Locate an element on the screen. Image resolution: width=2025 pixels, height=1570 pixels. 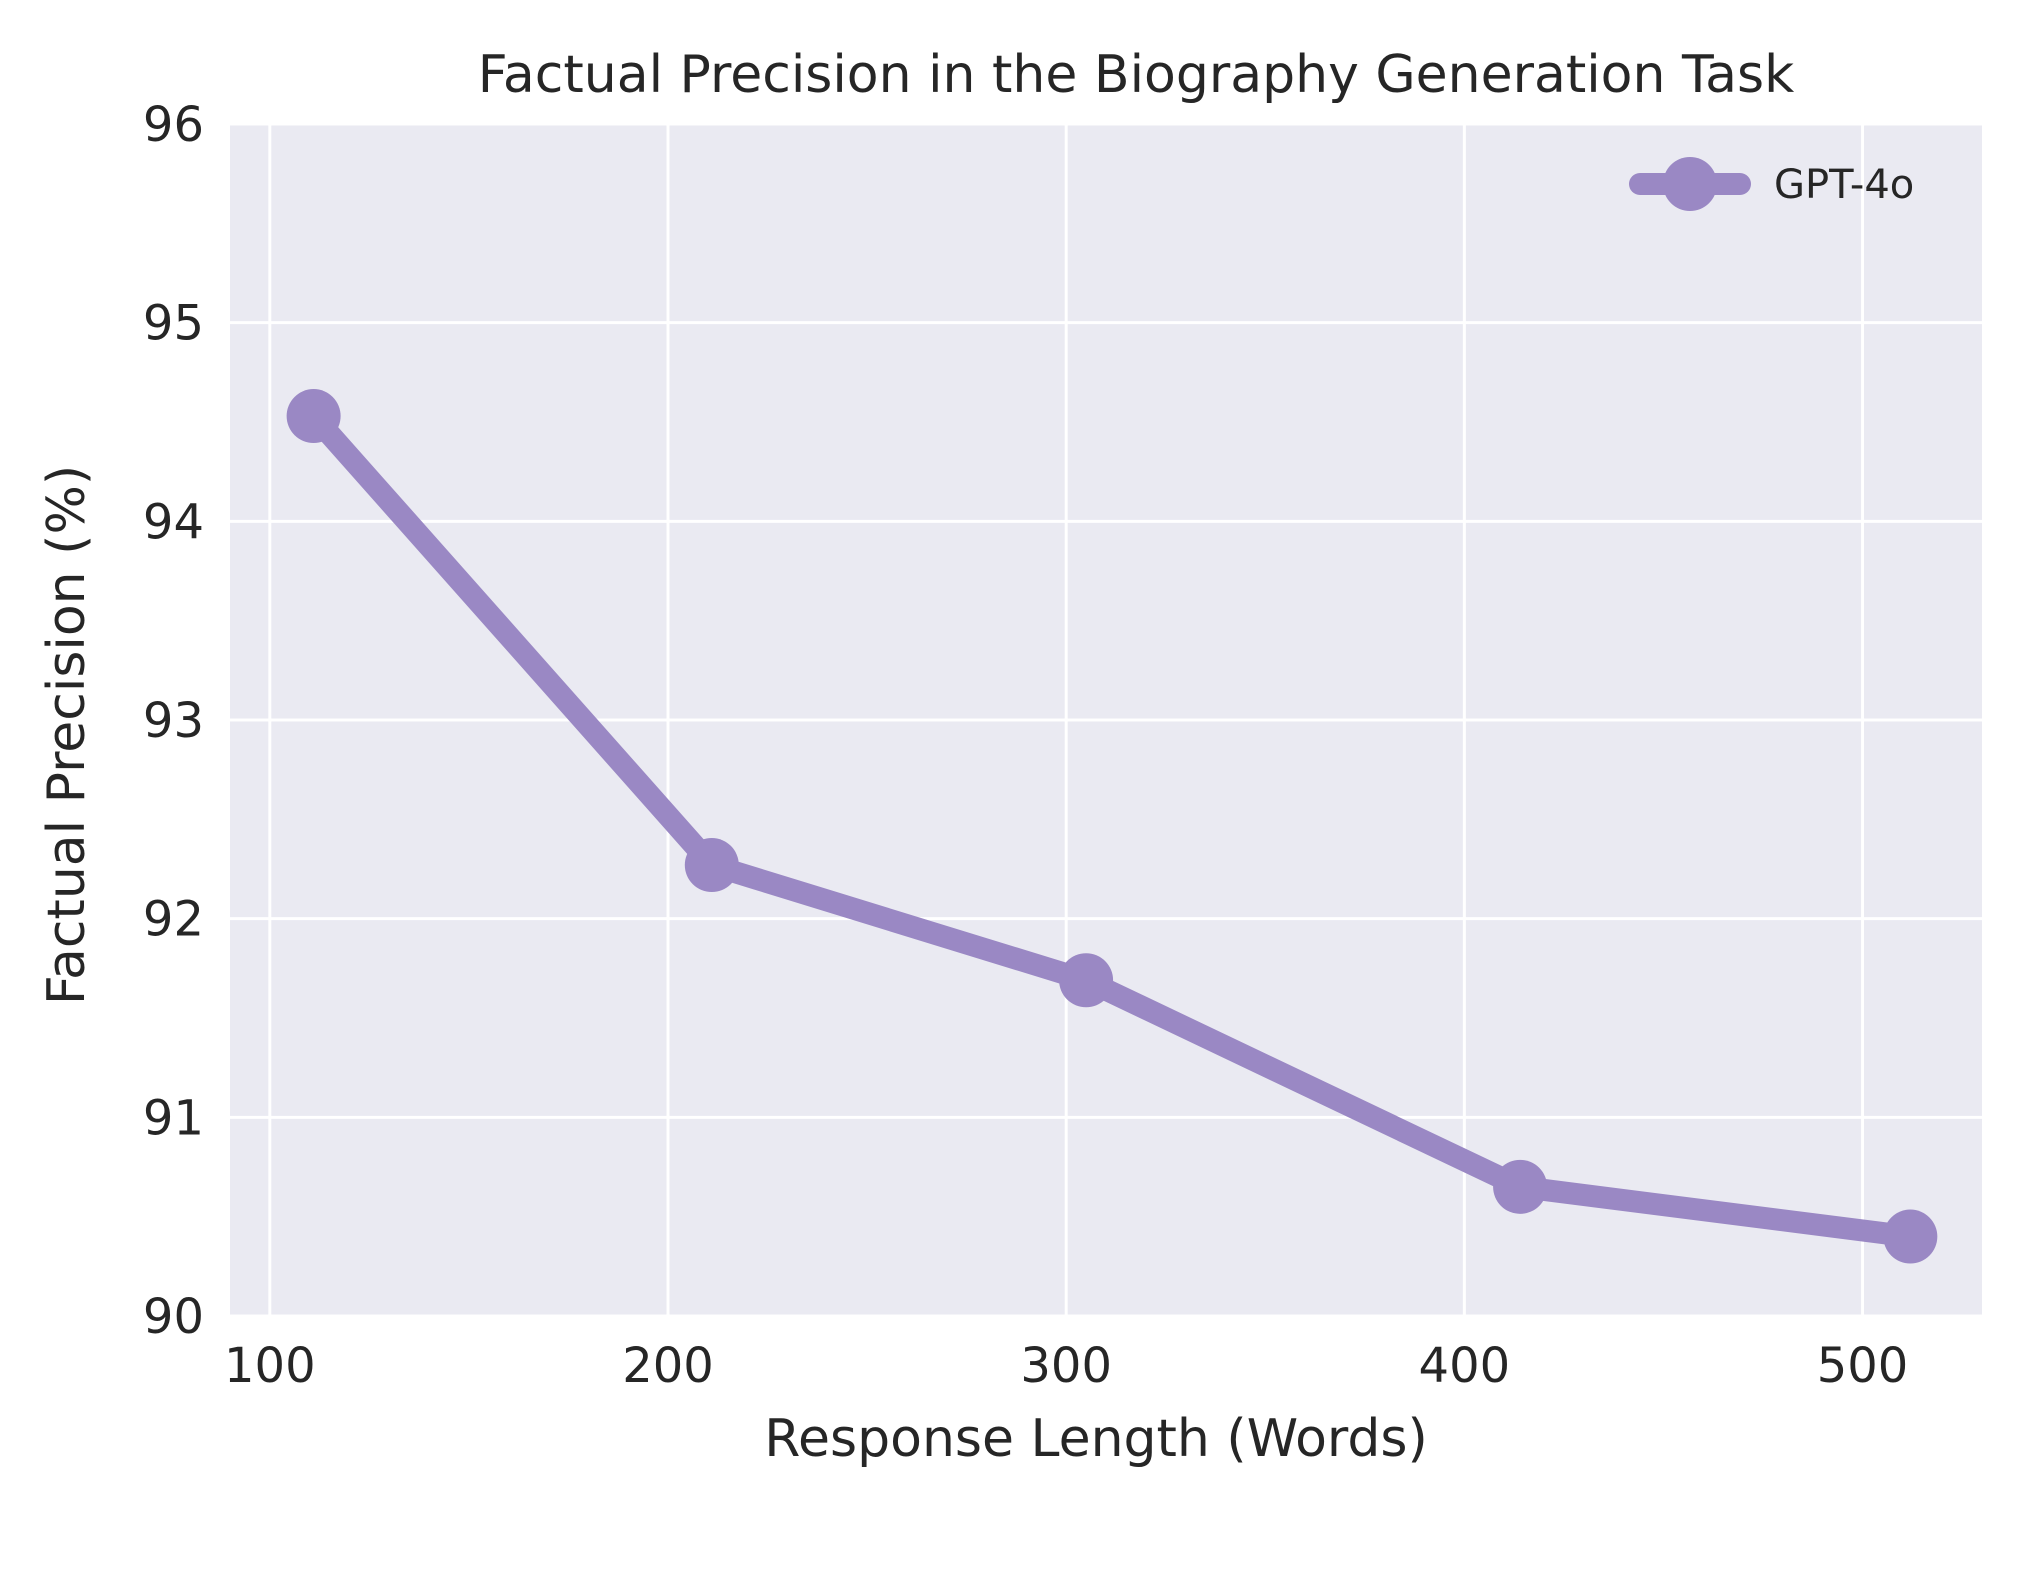
x-tick-label: 400 is located at coordinates (1465, 1366).